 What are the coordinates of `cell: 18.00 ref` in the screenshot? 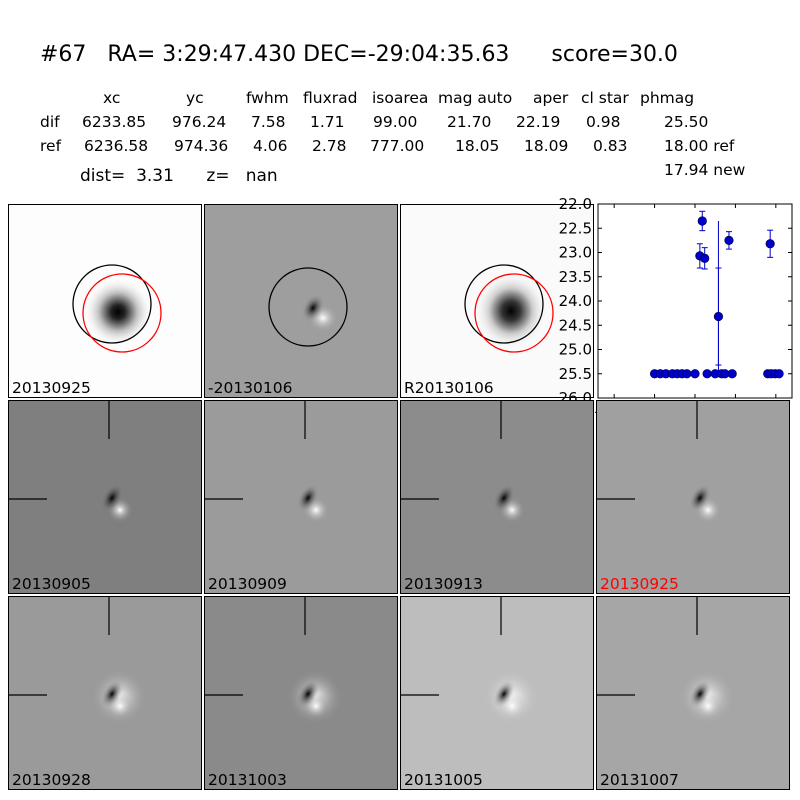 It's located at (699, 146).